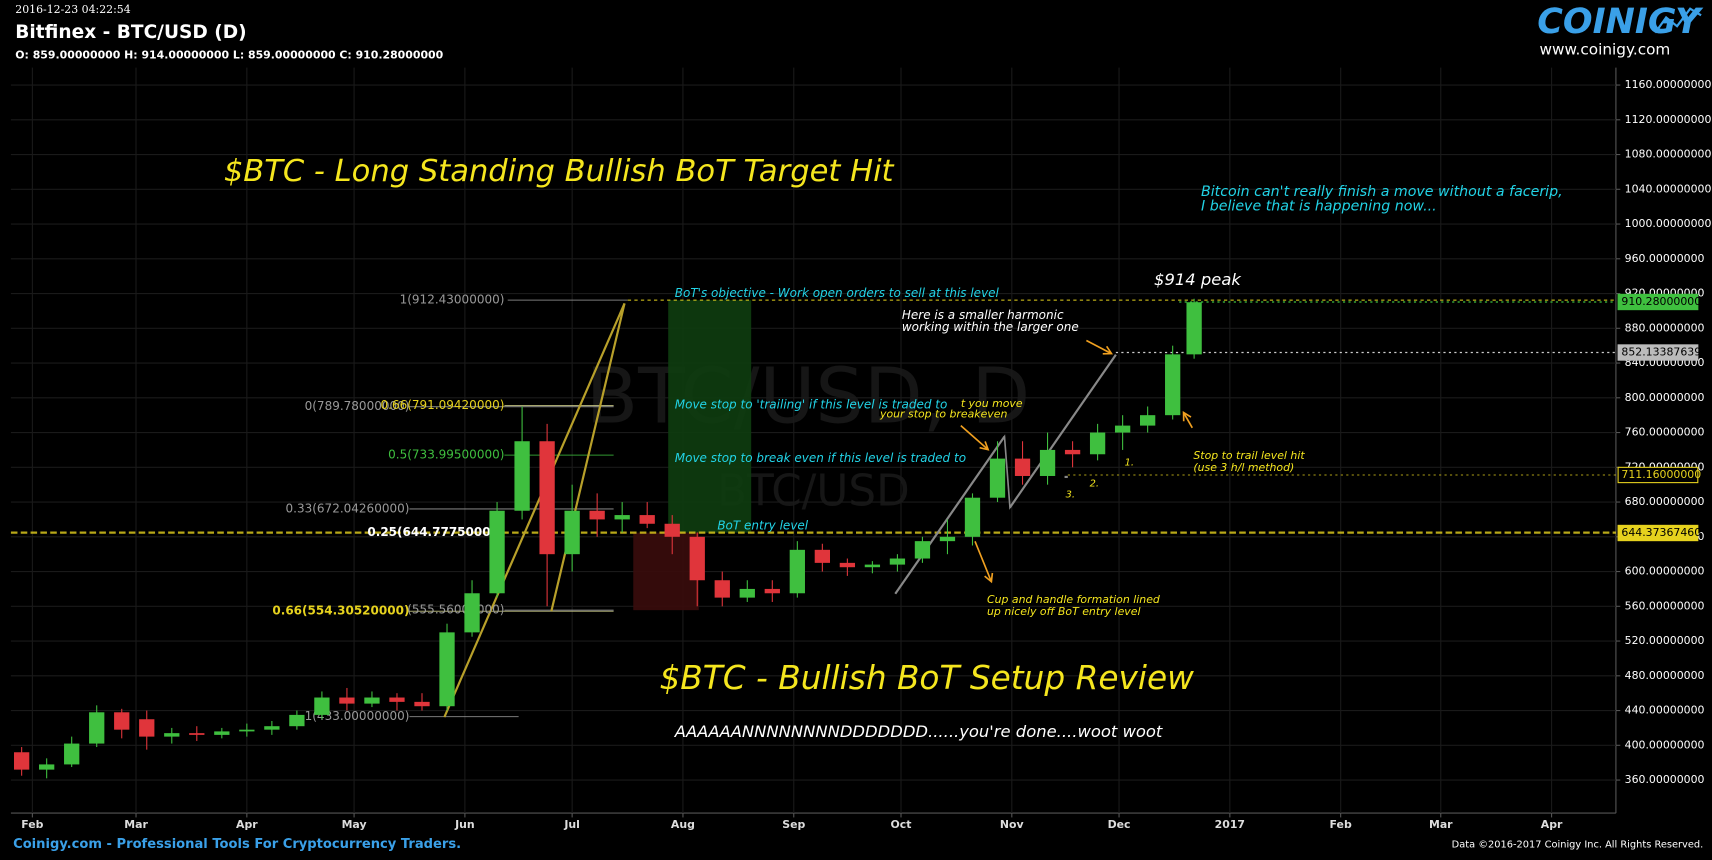 Image resolution: width=1712 pixels, height=860 pixels. What do you see at coordinates (455, 610) in the screenshot?
I see `fib-label: (555.56000000)` at bounding box center [455, 610].